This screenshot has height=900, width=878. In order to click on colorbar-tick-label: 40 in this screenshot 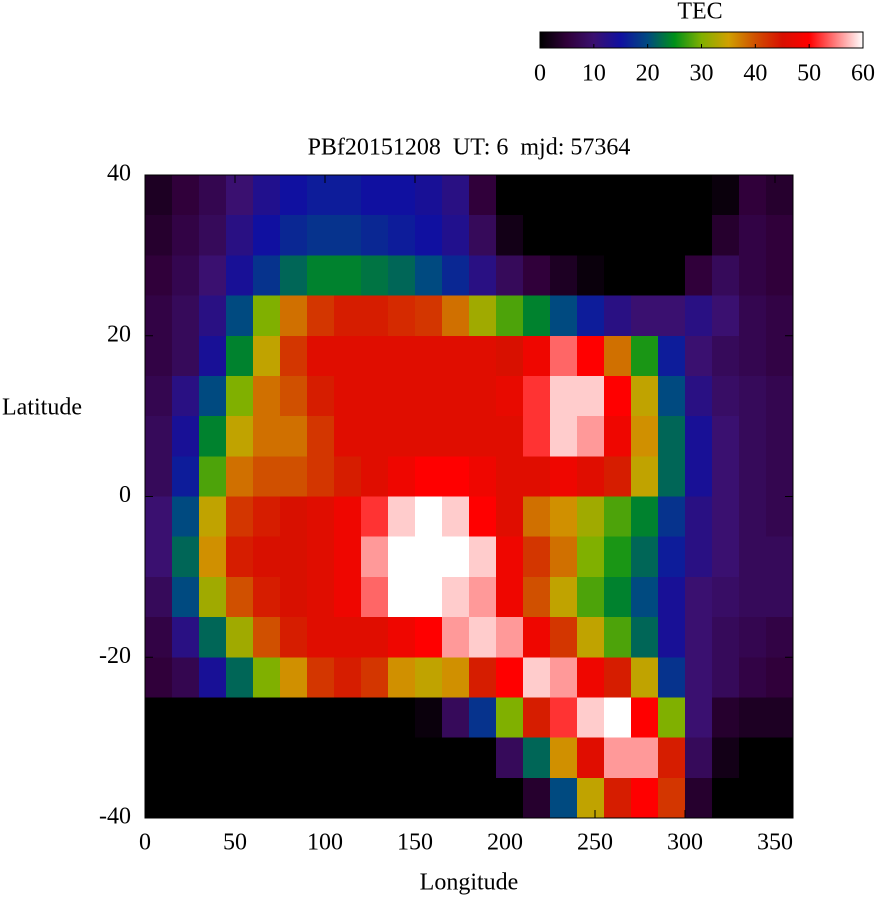, I will do `click(755, 74)`.